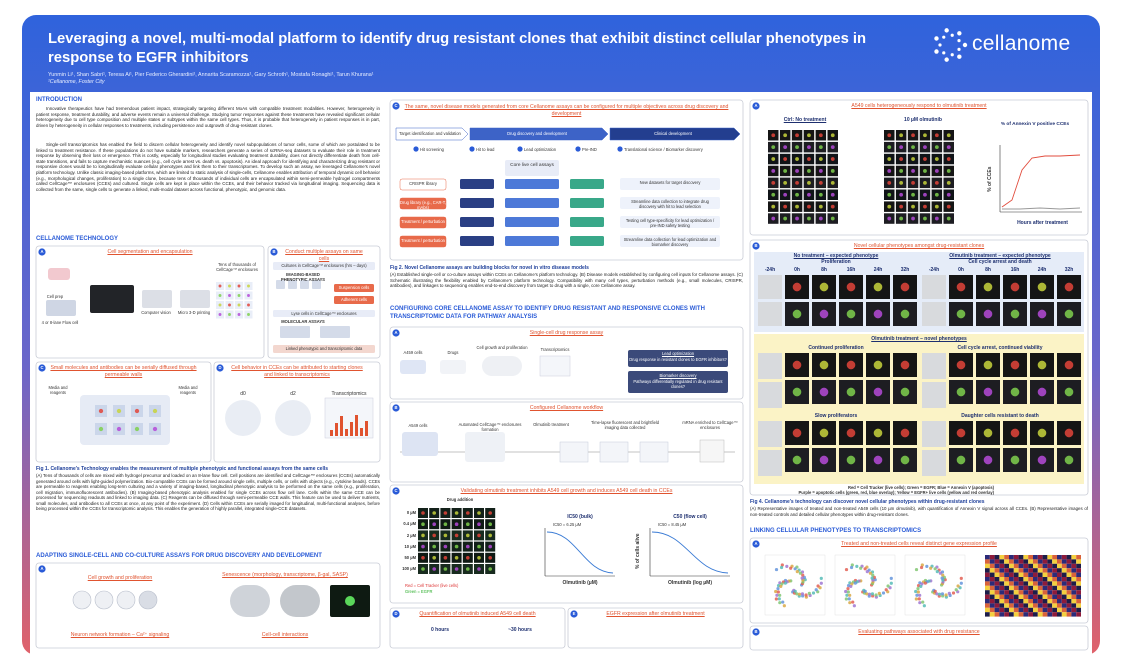 The image size is (1122, 660). Describe the element at coordinates (675, 134) in the screenshot. I see `pipeline-stage` at that location.